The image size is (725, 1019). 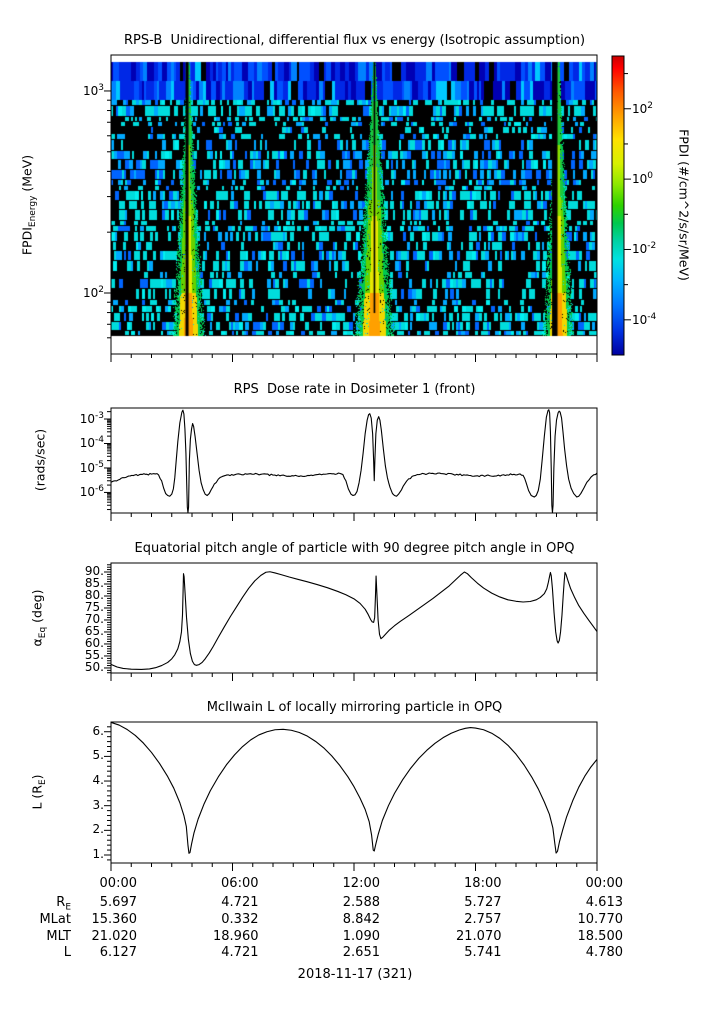 I want to click on annotation-value: 10.770, so click(x=600, y=919).